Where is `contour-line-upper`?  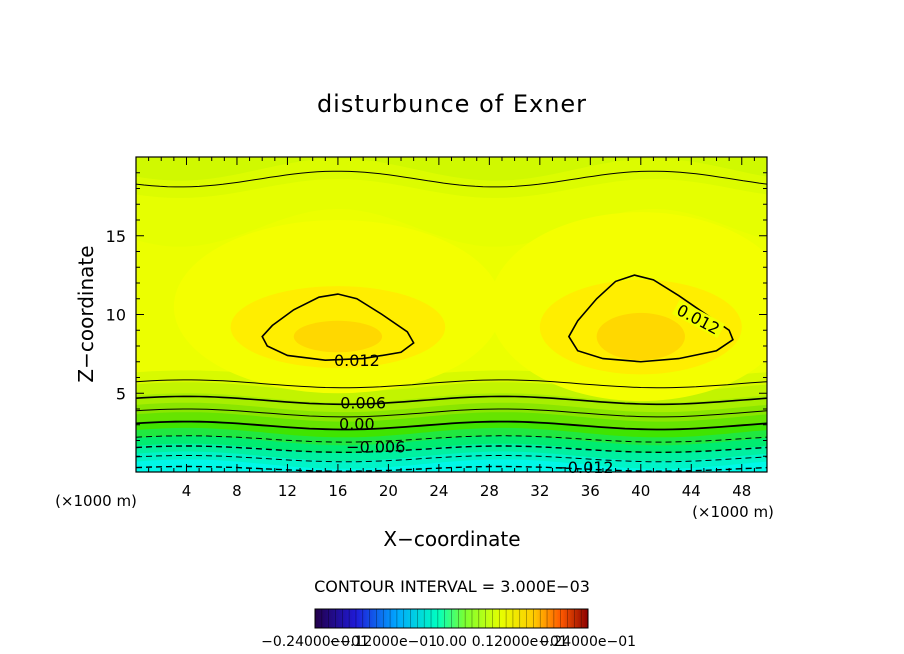 contour-line-upper is located at coordinates (451, 179).